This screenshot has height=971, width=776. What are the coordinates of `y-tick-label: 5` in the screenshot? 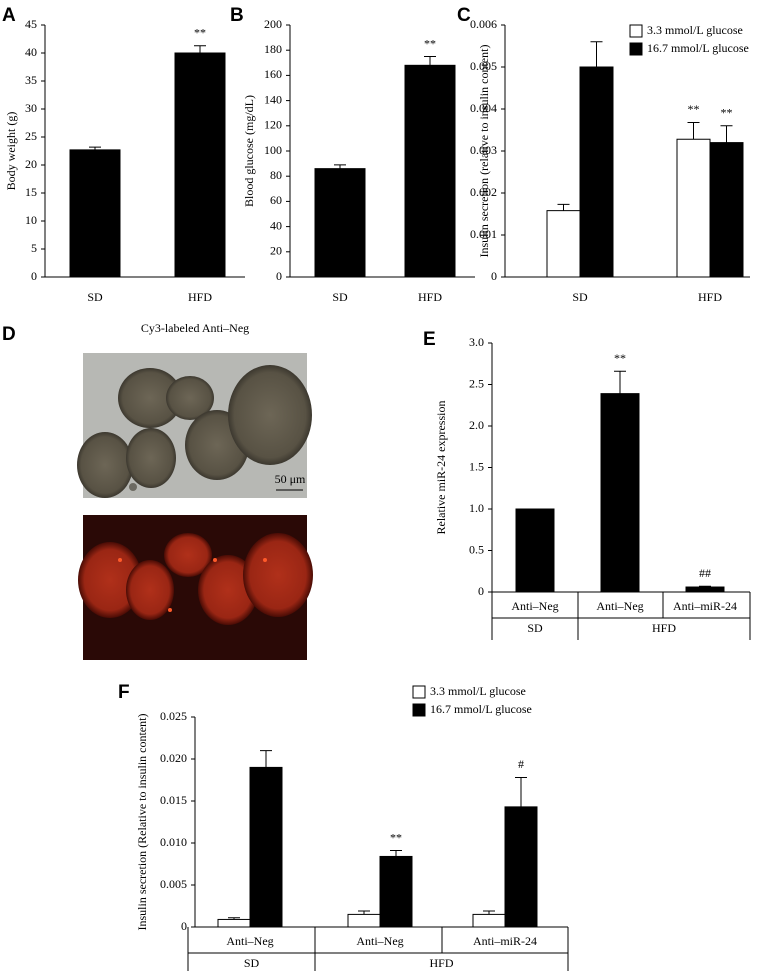 It's located at (34, 248).